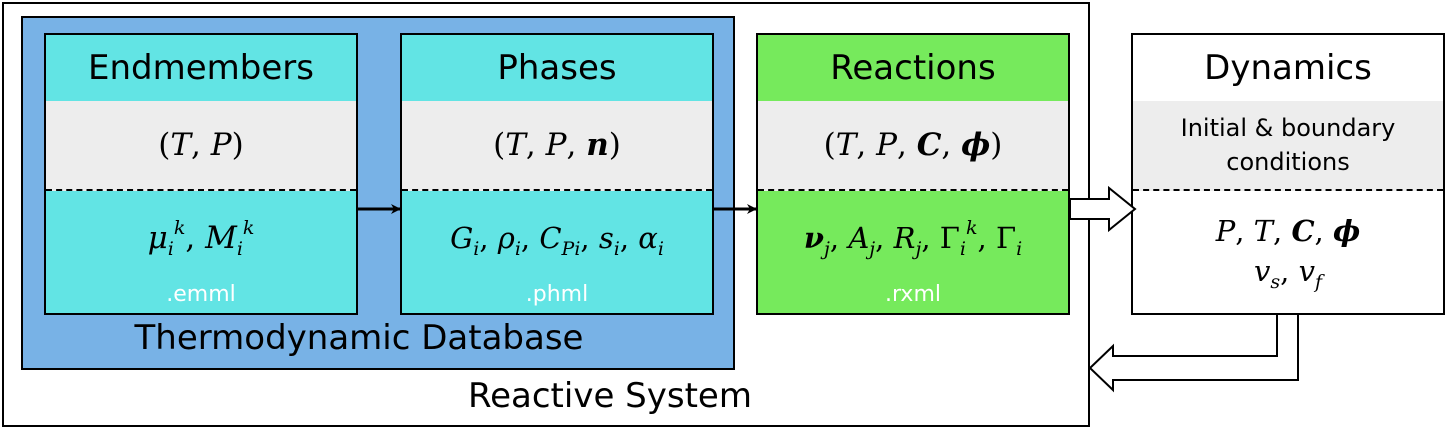 This screenshot has width=1445, height=429. I want to click on endmembers-outputs-math: μik, Mik, so click(201, 238).